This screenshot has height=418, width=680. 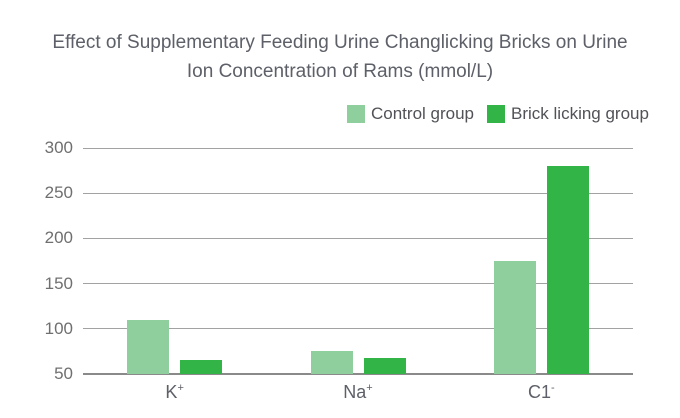 I want to click on y-axis-tick-label: 50, so click(x=63, y=373).